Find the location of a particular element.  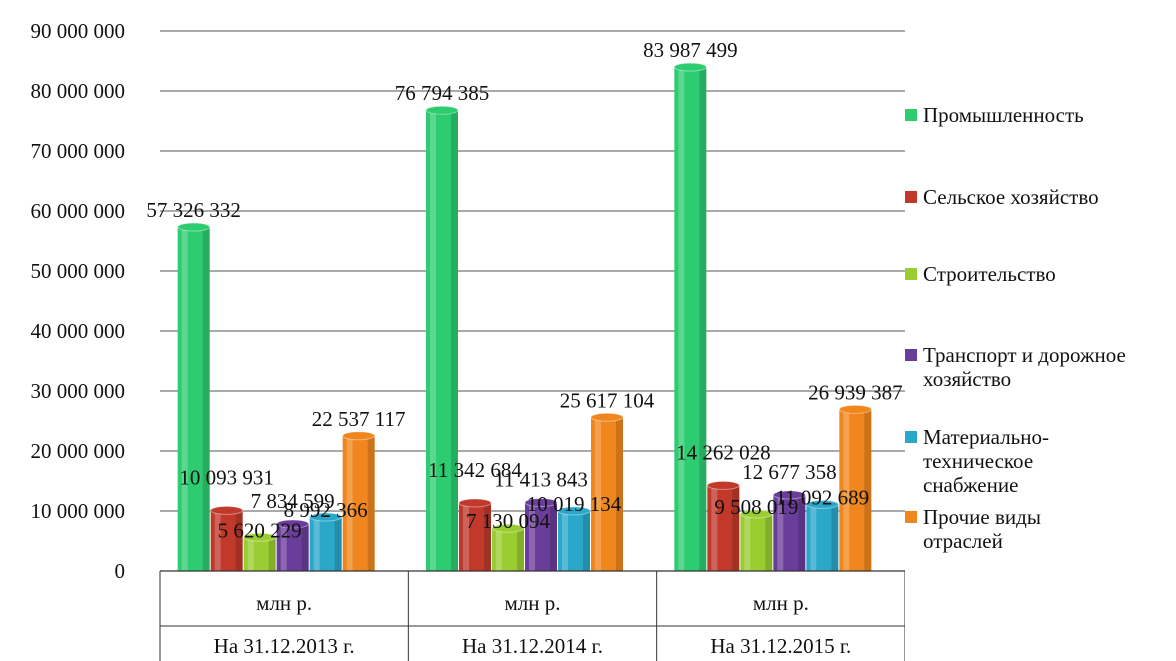

y-tick-label: 30 000 000 is located at coordinates (78, 391).